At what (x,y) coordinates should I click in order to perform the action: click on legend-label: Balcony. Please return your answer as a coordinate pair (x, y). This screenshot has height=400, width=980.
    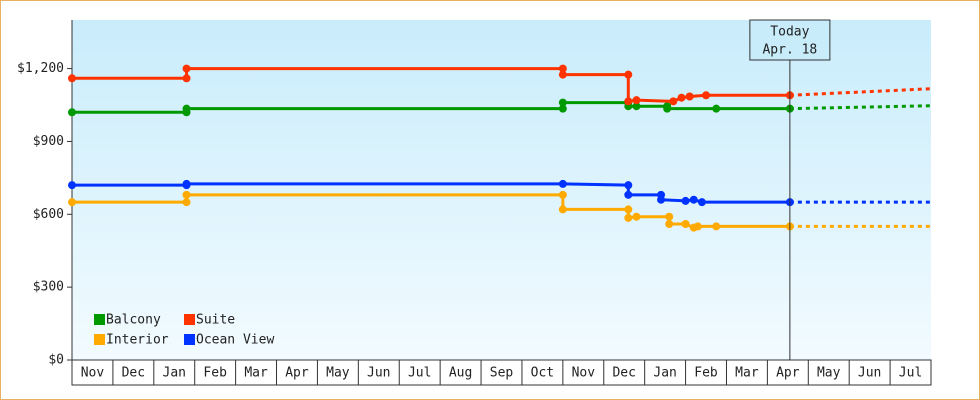
    Looking at the image, I should click on (133, 320).